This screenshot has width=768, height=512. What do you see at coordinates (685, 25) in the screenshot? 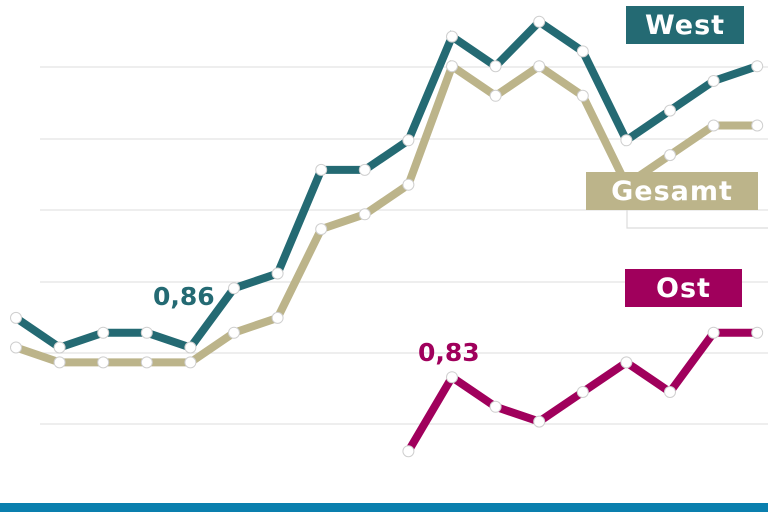
I see `legend-west: West` at bounding box center [685, 25].